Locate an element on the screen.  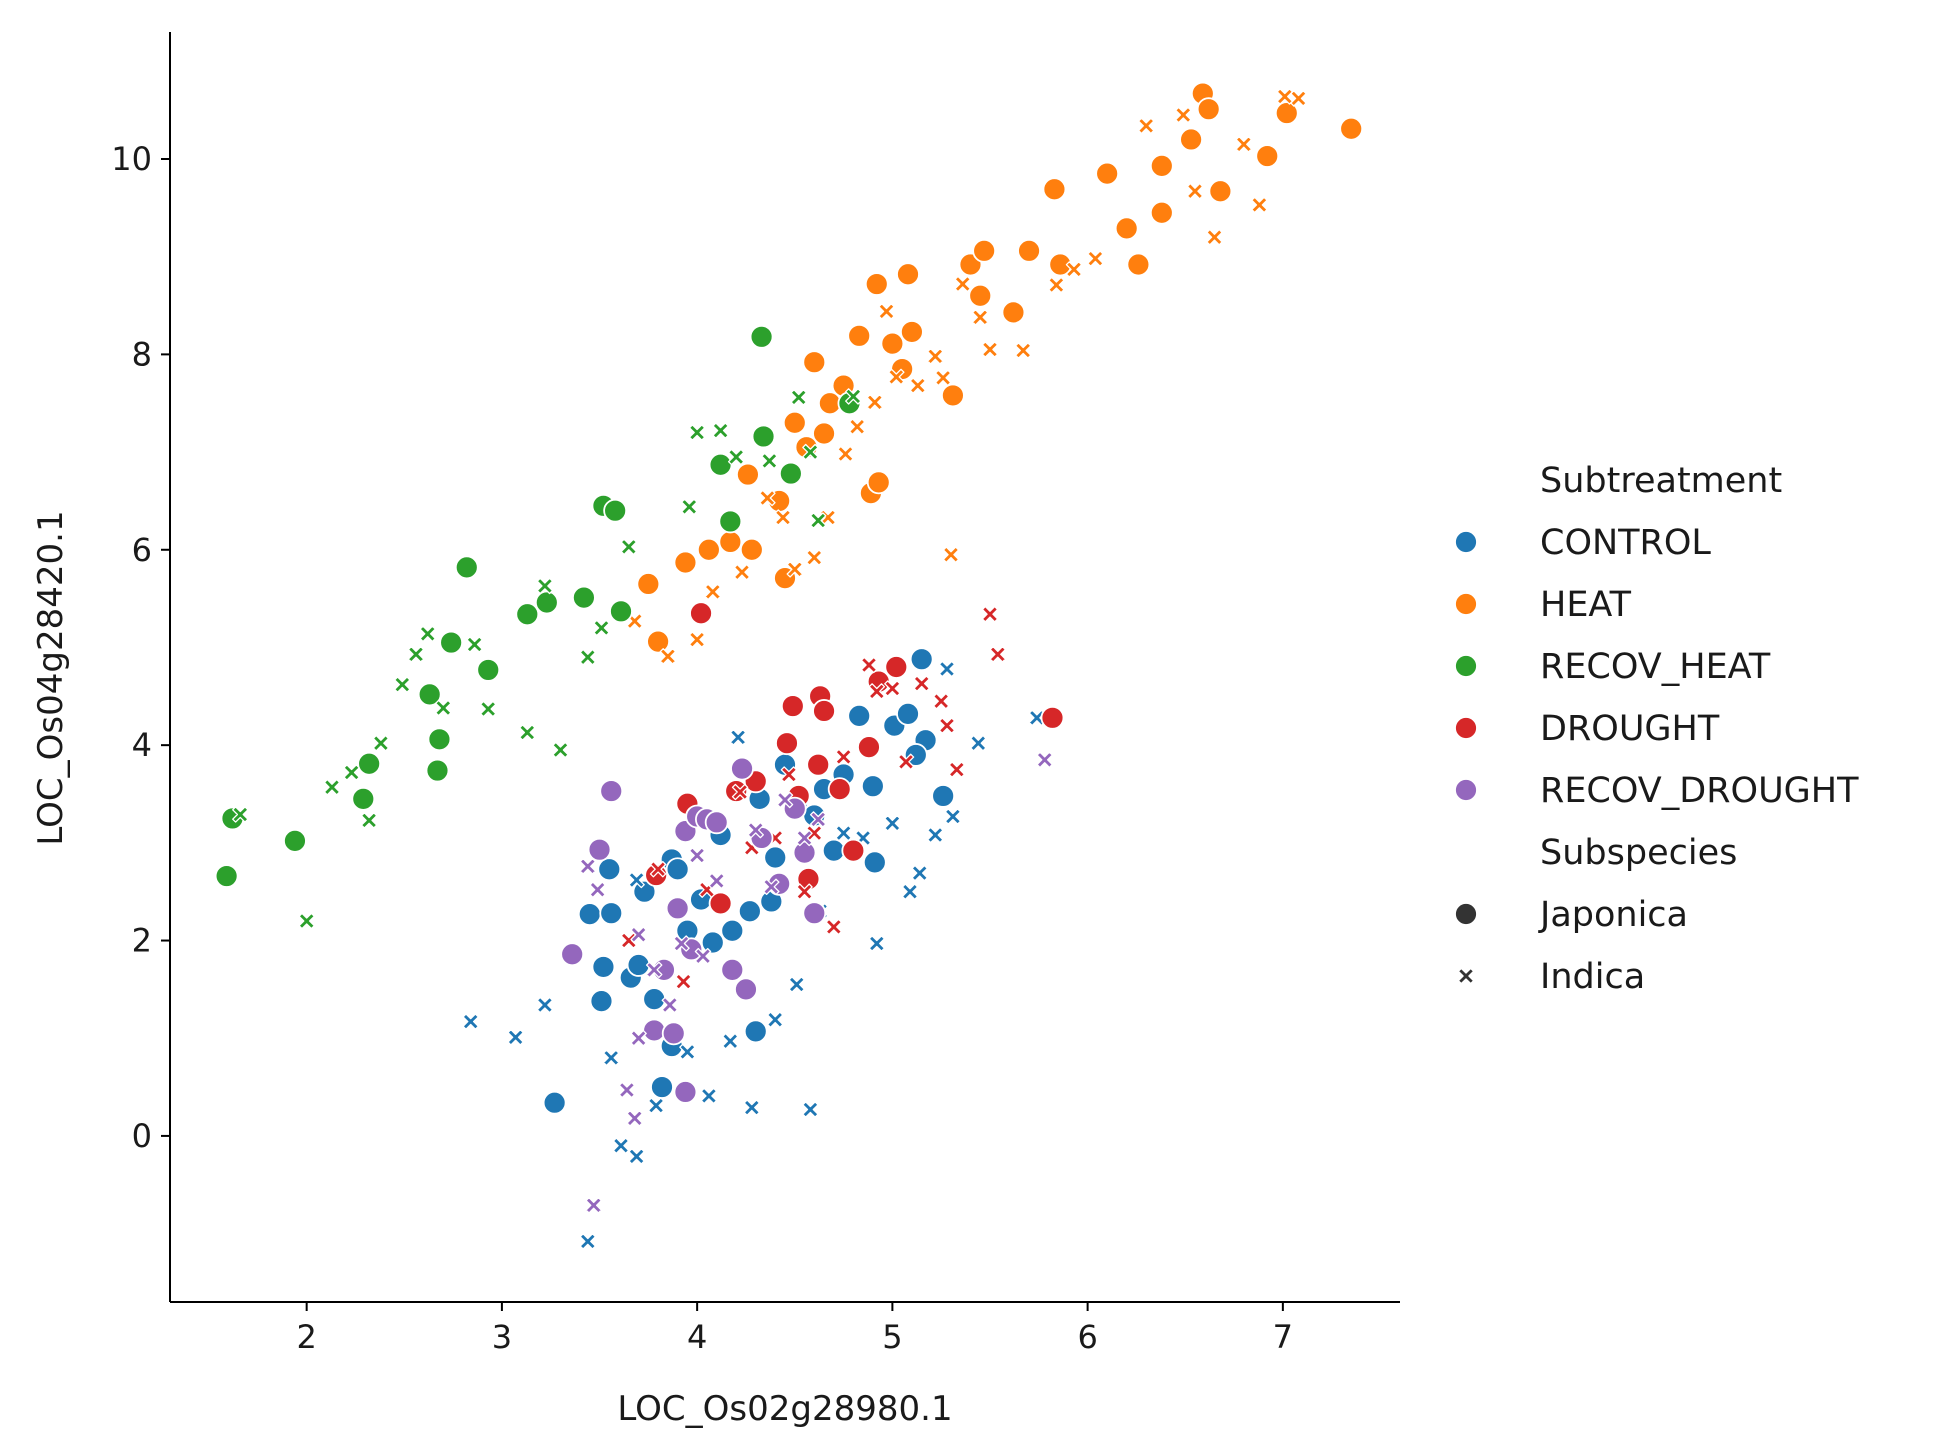
series-drought is located at coordinates (842, 795).